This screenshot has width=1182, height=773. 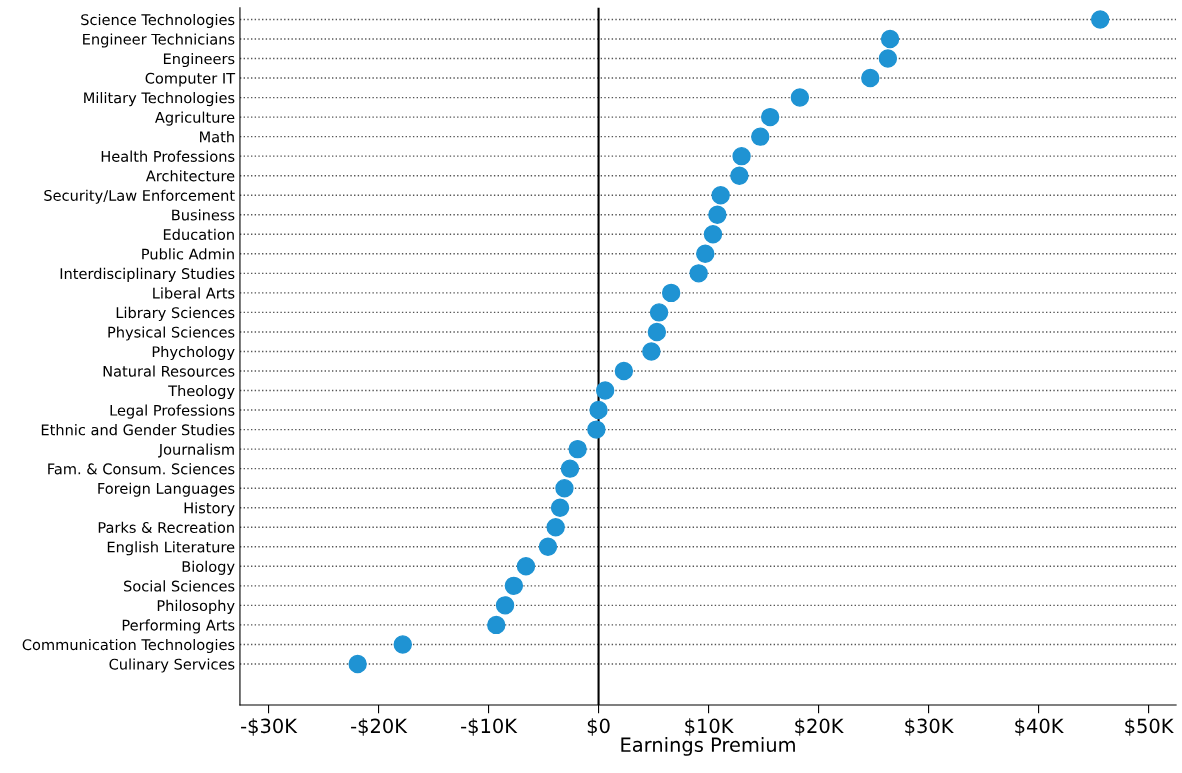 I want to click on x-axis-title: Earnings Premium, so click(x=708, y=746).